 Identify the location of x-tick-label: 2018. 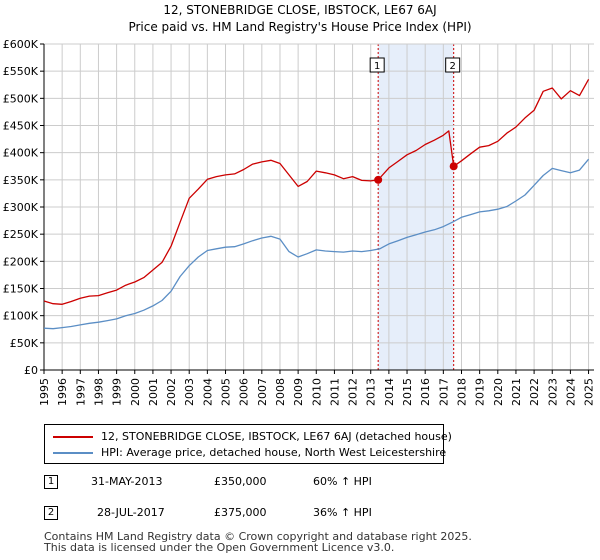
(461, 392).